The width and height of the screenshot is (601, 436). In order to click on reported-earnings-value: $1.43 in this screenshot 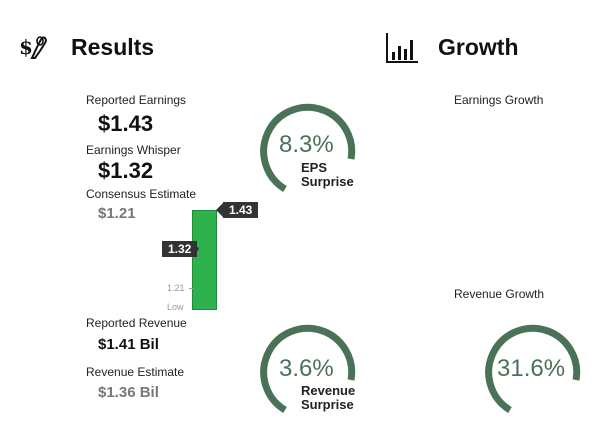, I will do `click(126, 123)`.